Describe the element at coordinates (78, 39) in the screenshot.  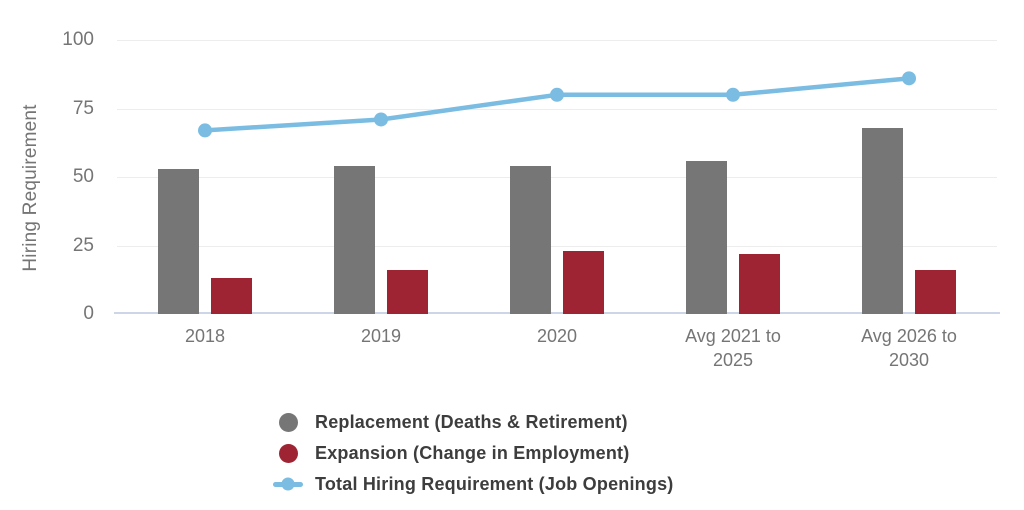
I see `y-tick-label: 100` at that location.